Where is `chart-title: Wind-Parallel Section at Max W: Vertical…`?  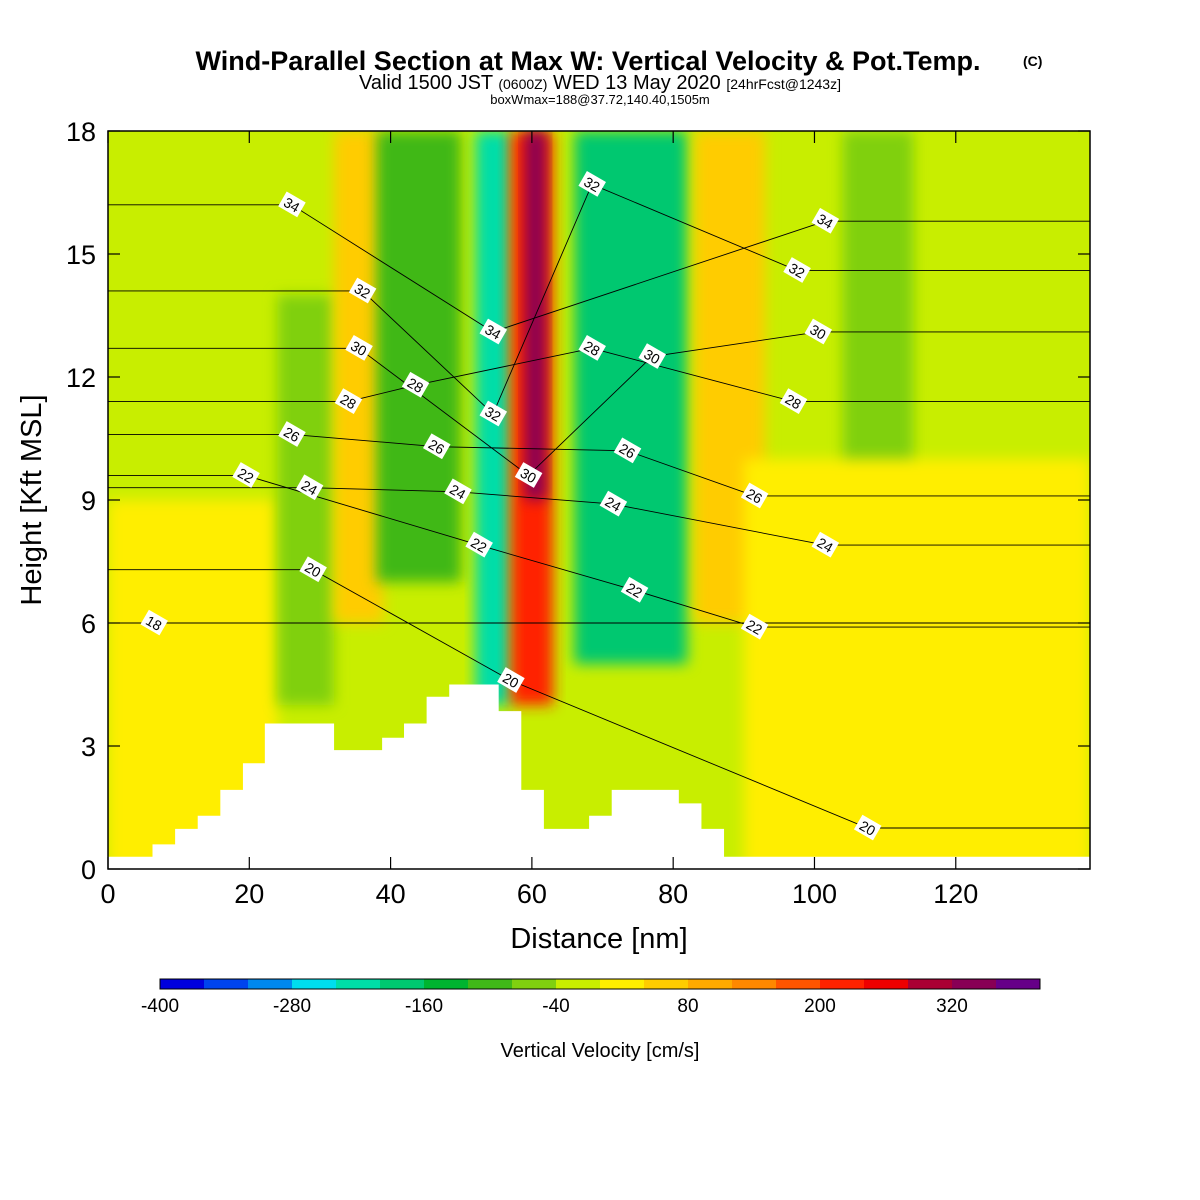 chart-title: Wind-Parallel Section at Max W: Vertical… is located at coordinates (588, 61).